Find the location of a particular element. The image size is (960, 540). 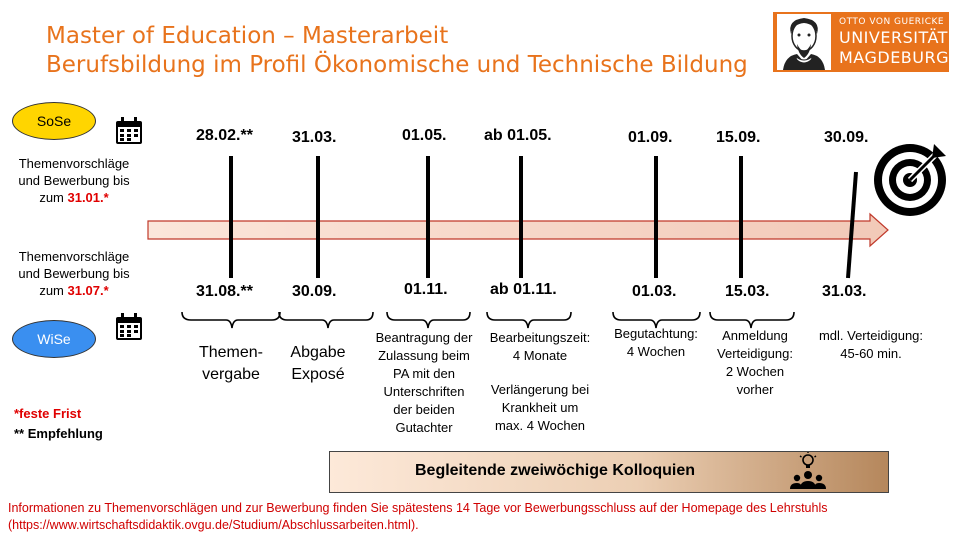

note-line: Verteidigung: is located at coordinates (755, 353).